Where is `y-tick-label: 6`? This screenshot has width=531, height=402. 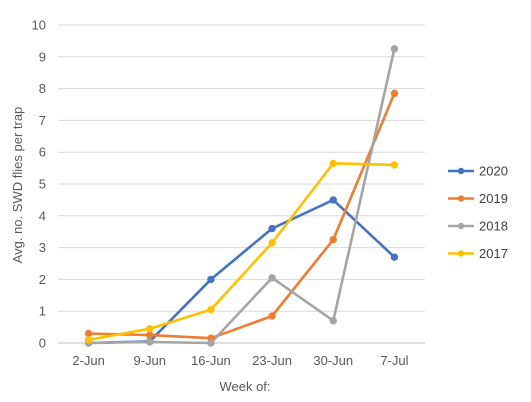 y-tick-label: 6 is located at coordinates (42, 152).